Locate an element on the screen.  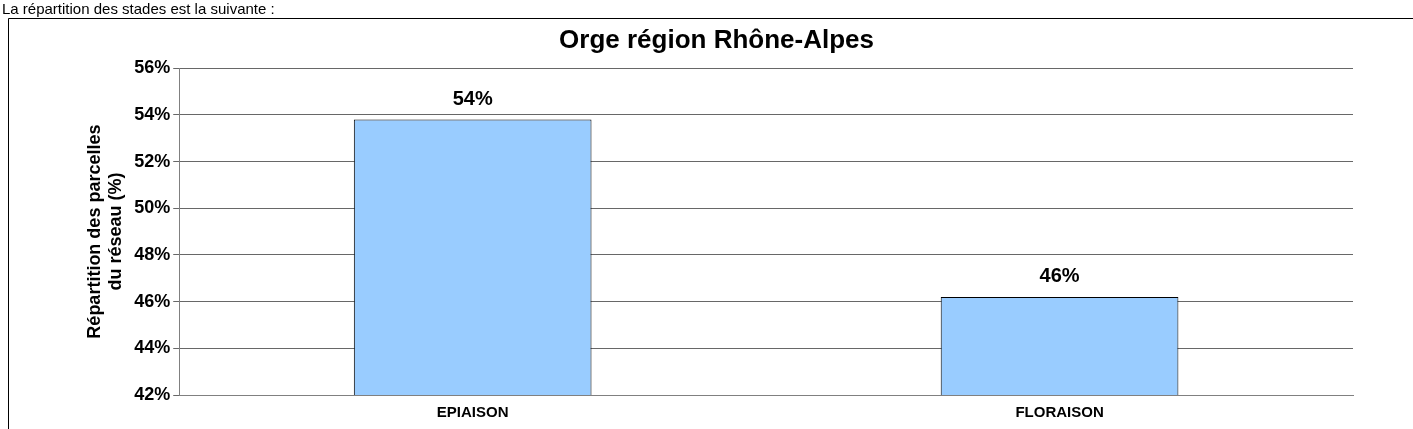
y-tick-label: 52% is located at coordinates (152, 160).